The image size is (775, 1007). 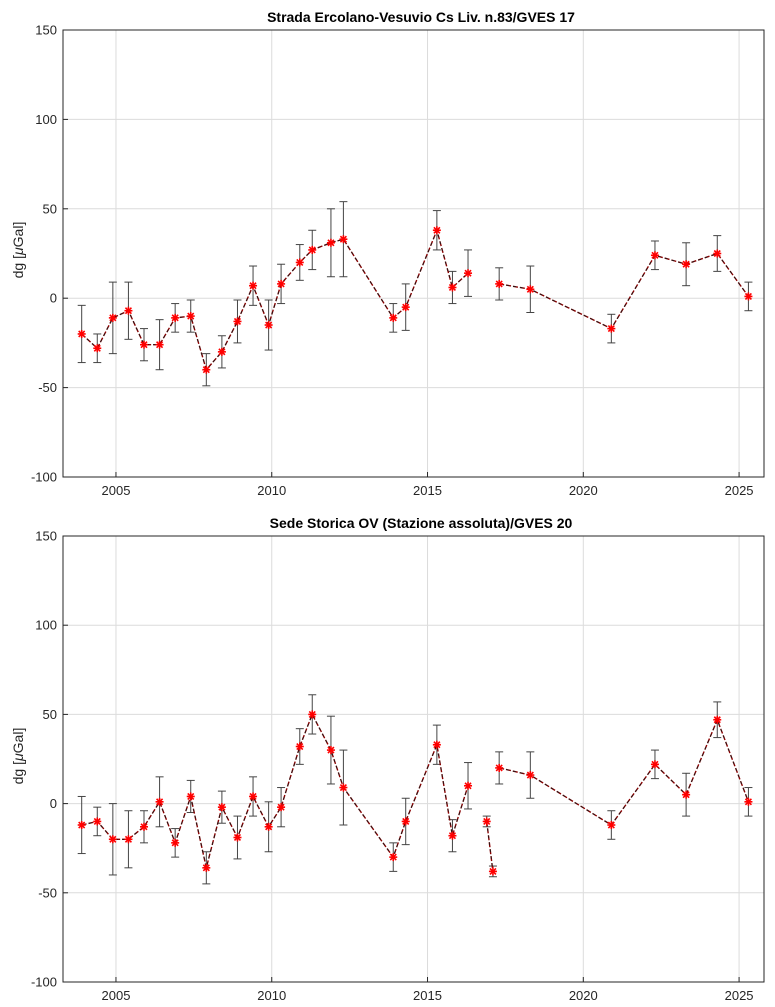 I want to click on series-line-dash, so click(x=275, y=790).